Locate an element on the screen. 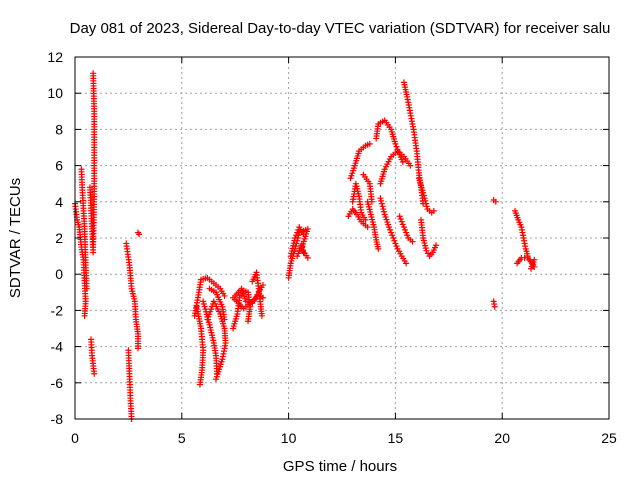 This screenshot has width=640, height=480. x-tick-label: 0 is located at coordinates (75, 438).